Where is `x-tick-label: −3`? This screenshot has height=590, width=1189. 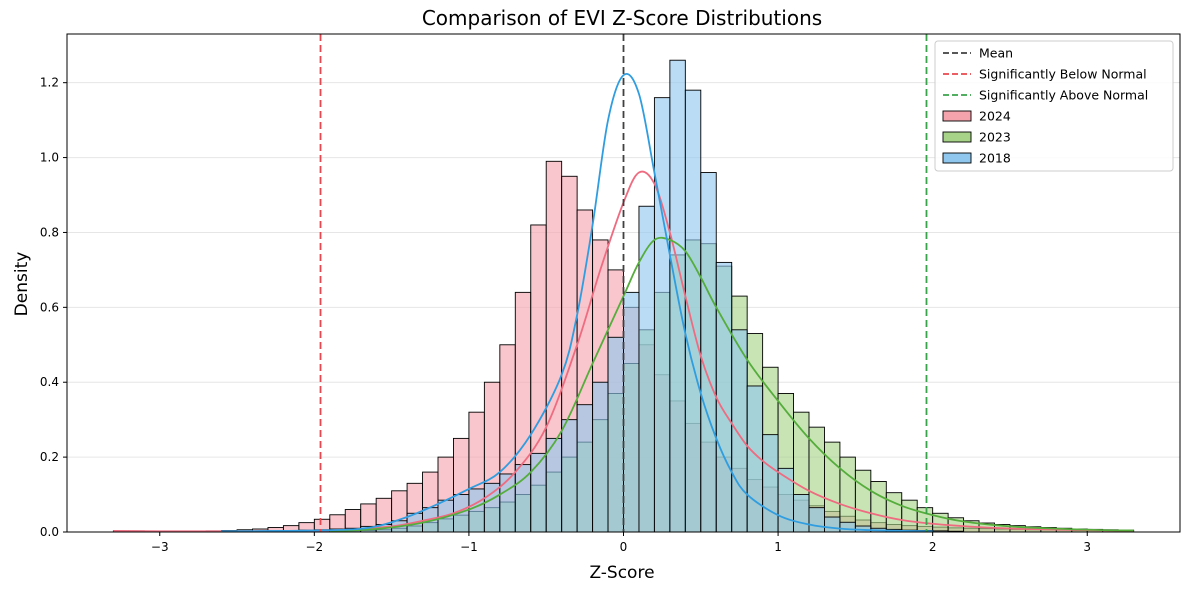
x-tick-label: −3 is located at coordinates (160, 547).